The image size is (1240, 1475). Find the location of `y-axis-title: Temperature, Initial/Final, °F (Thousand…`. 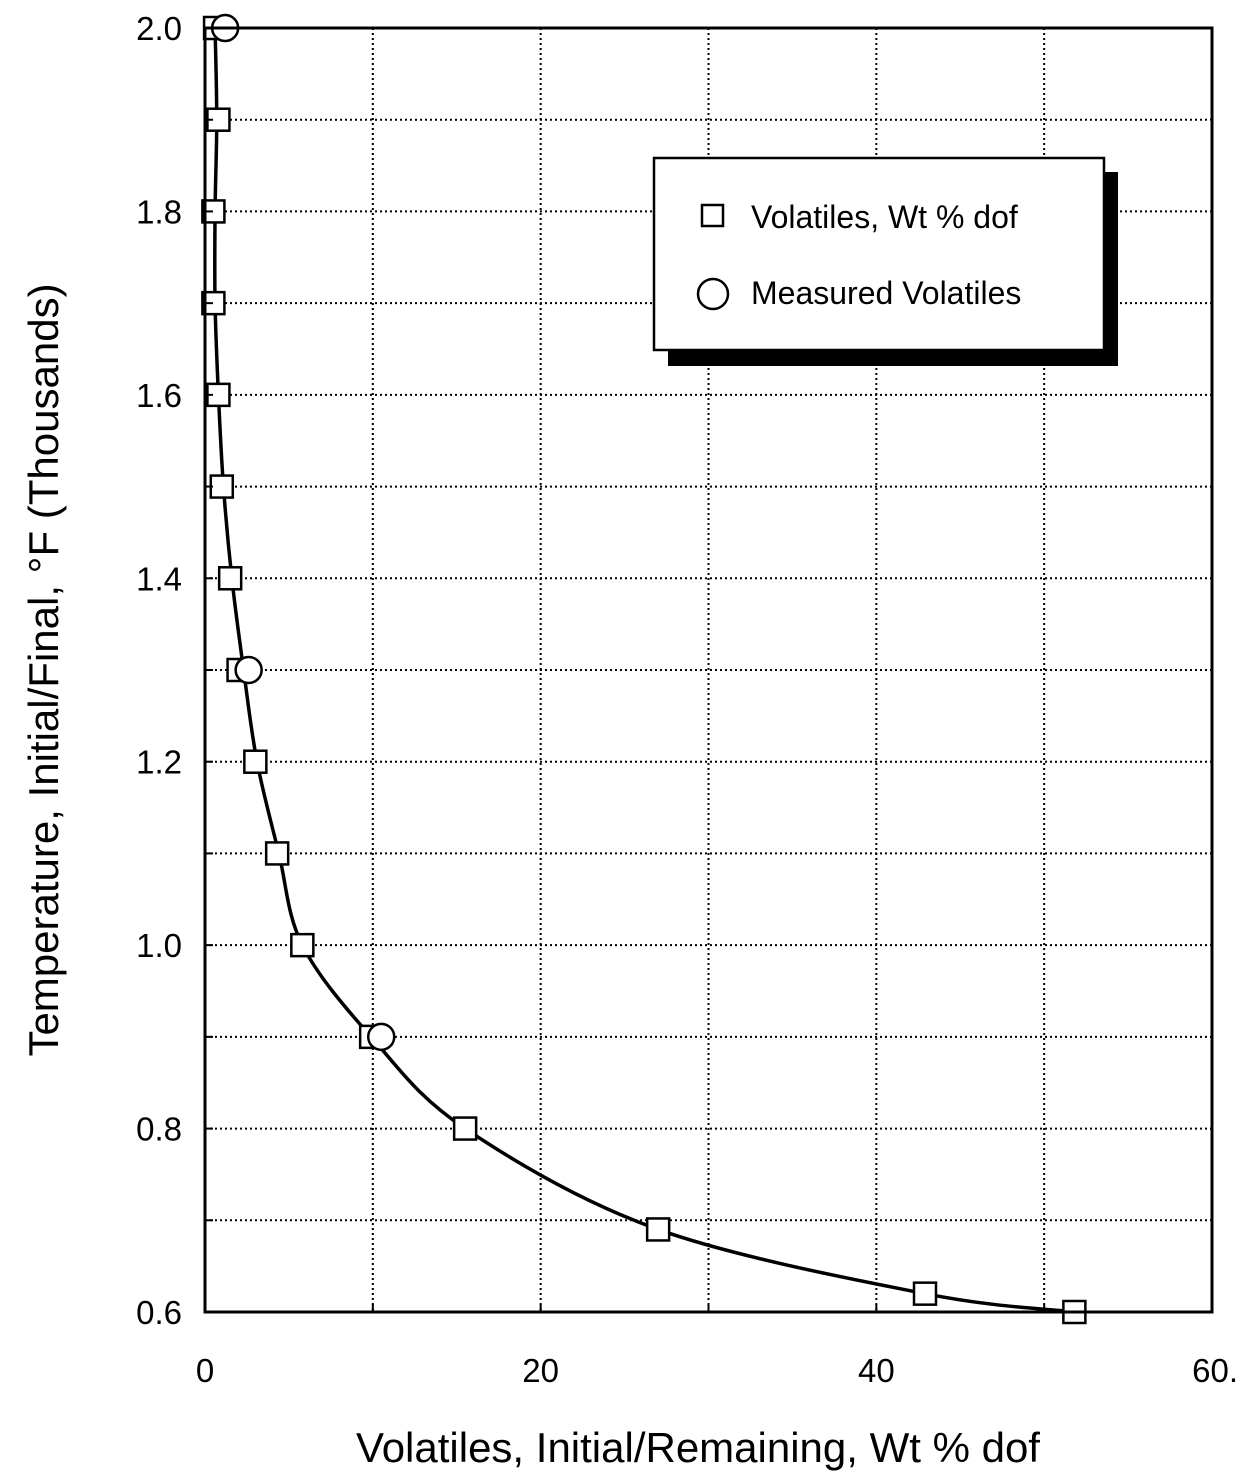

y-axis-title: Temperature, Initial/Final, °F (Thousand… is located at coordinates (43, 669).